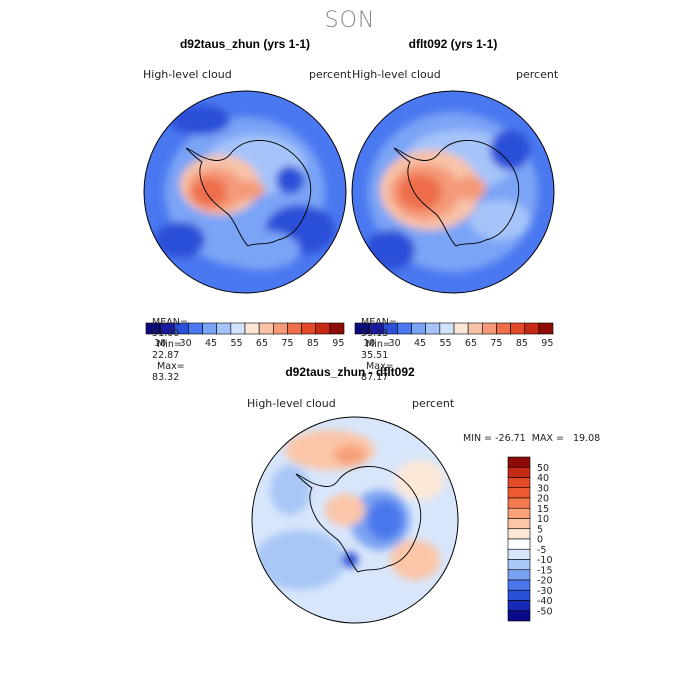  Describe the element at coordinates (186, 343) in the screenshot. I see `colorbar-1-tick-label: 30` at that location.